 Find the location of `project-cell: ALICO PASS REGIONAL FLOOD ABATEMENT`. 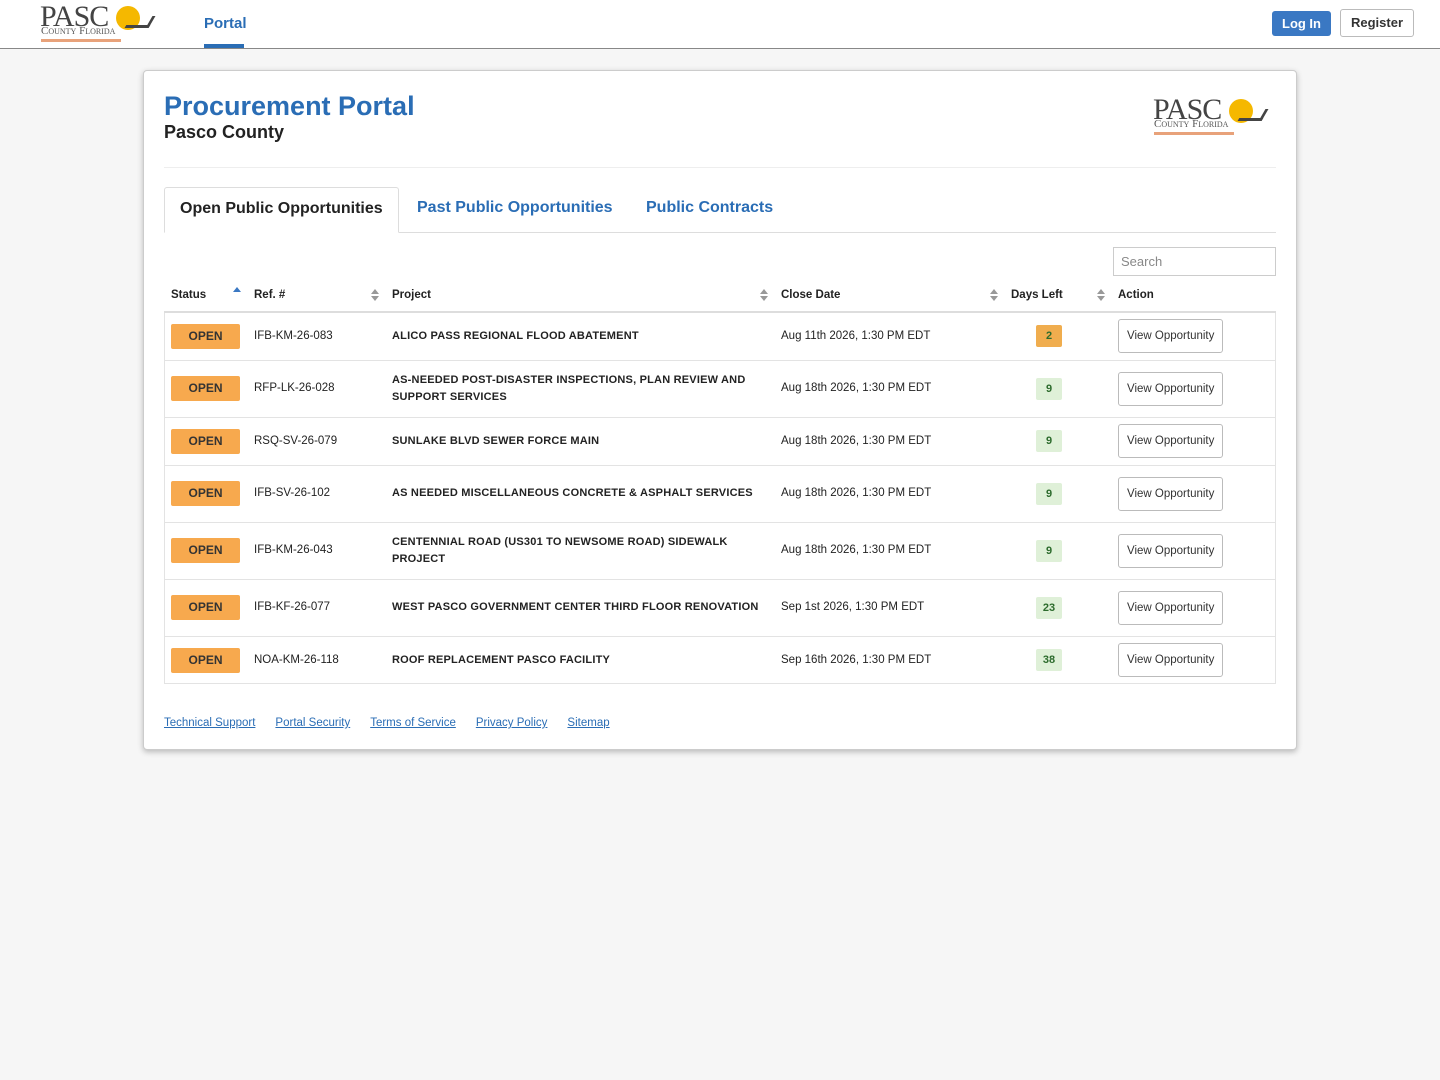

project-cell: ALICO PASS REGIONAL FLOOD ABATEMENT is located at coordinates (515, 335).